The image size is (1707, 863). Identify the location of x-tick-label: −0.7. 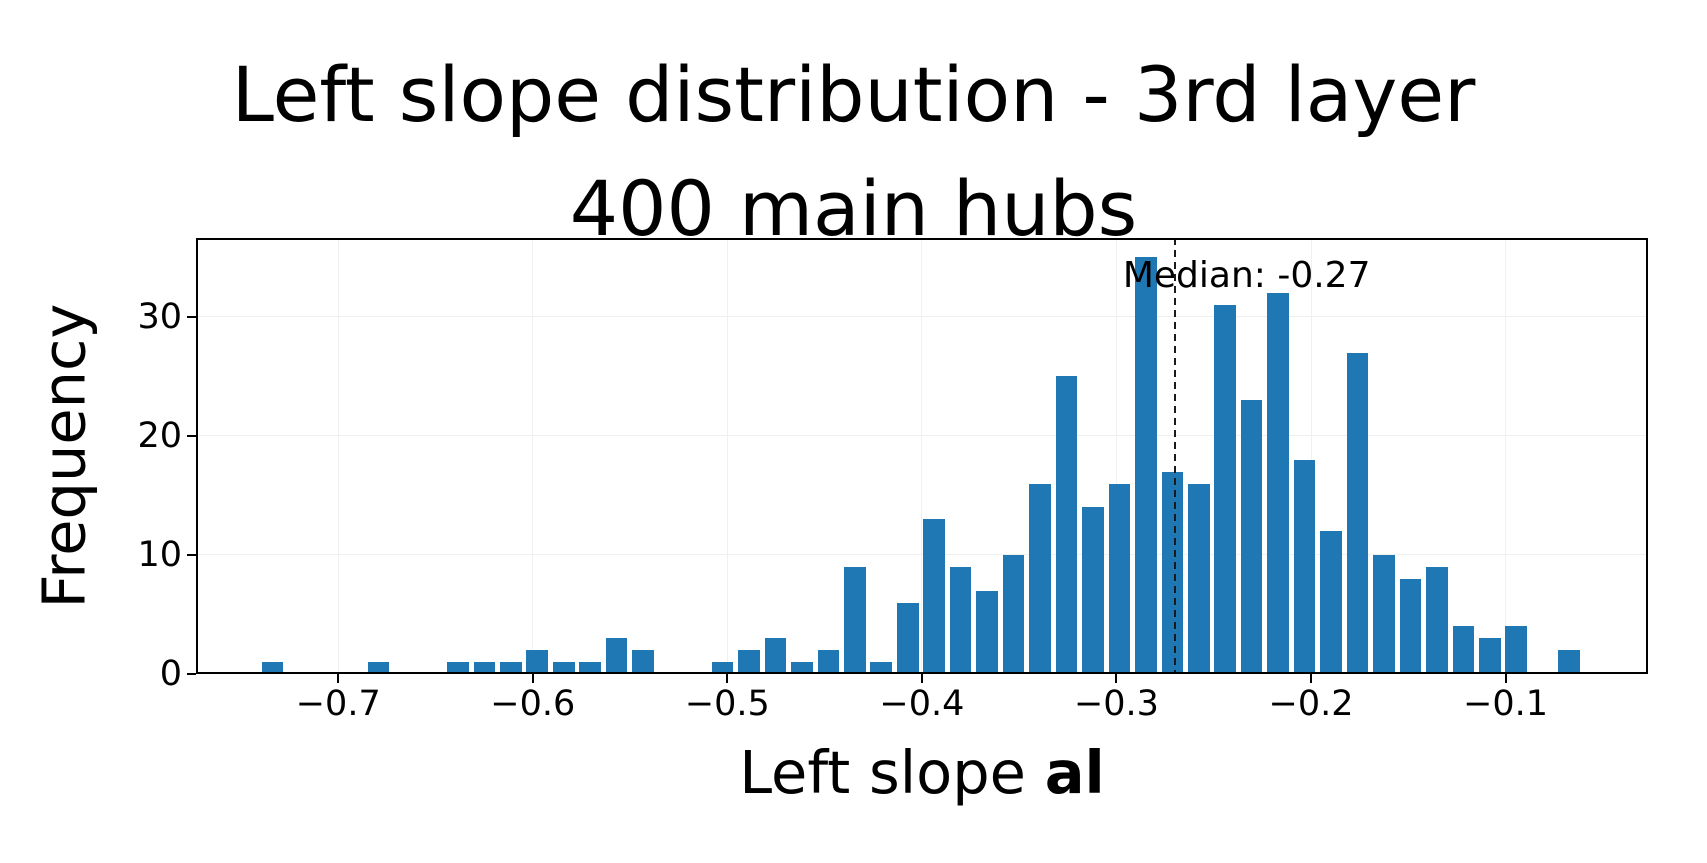
(338, 704).